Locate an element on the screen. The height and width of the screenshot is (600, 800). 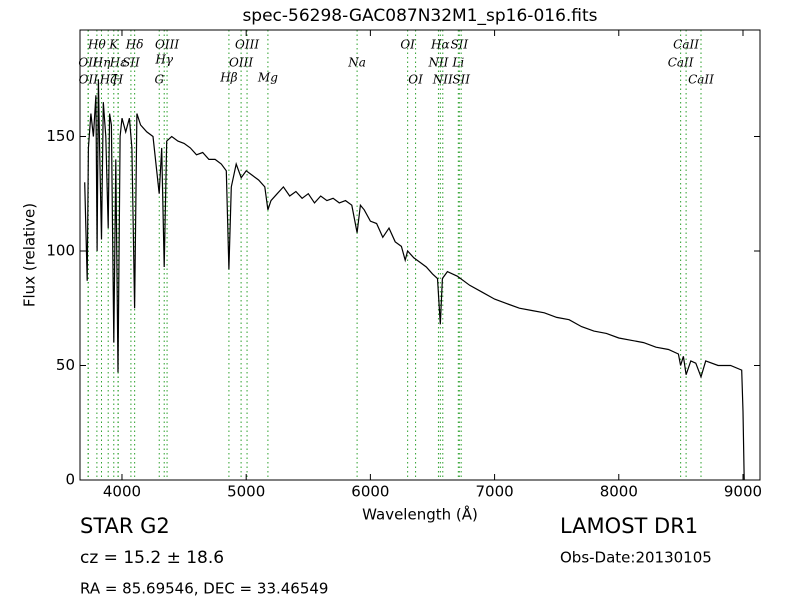
spectral-line-label: Mg is located at coordinates (267, 78).